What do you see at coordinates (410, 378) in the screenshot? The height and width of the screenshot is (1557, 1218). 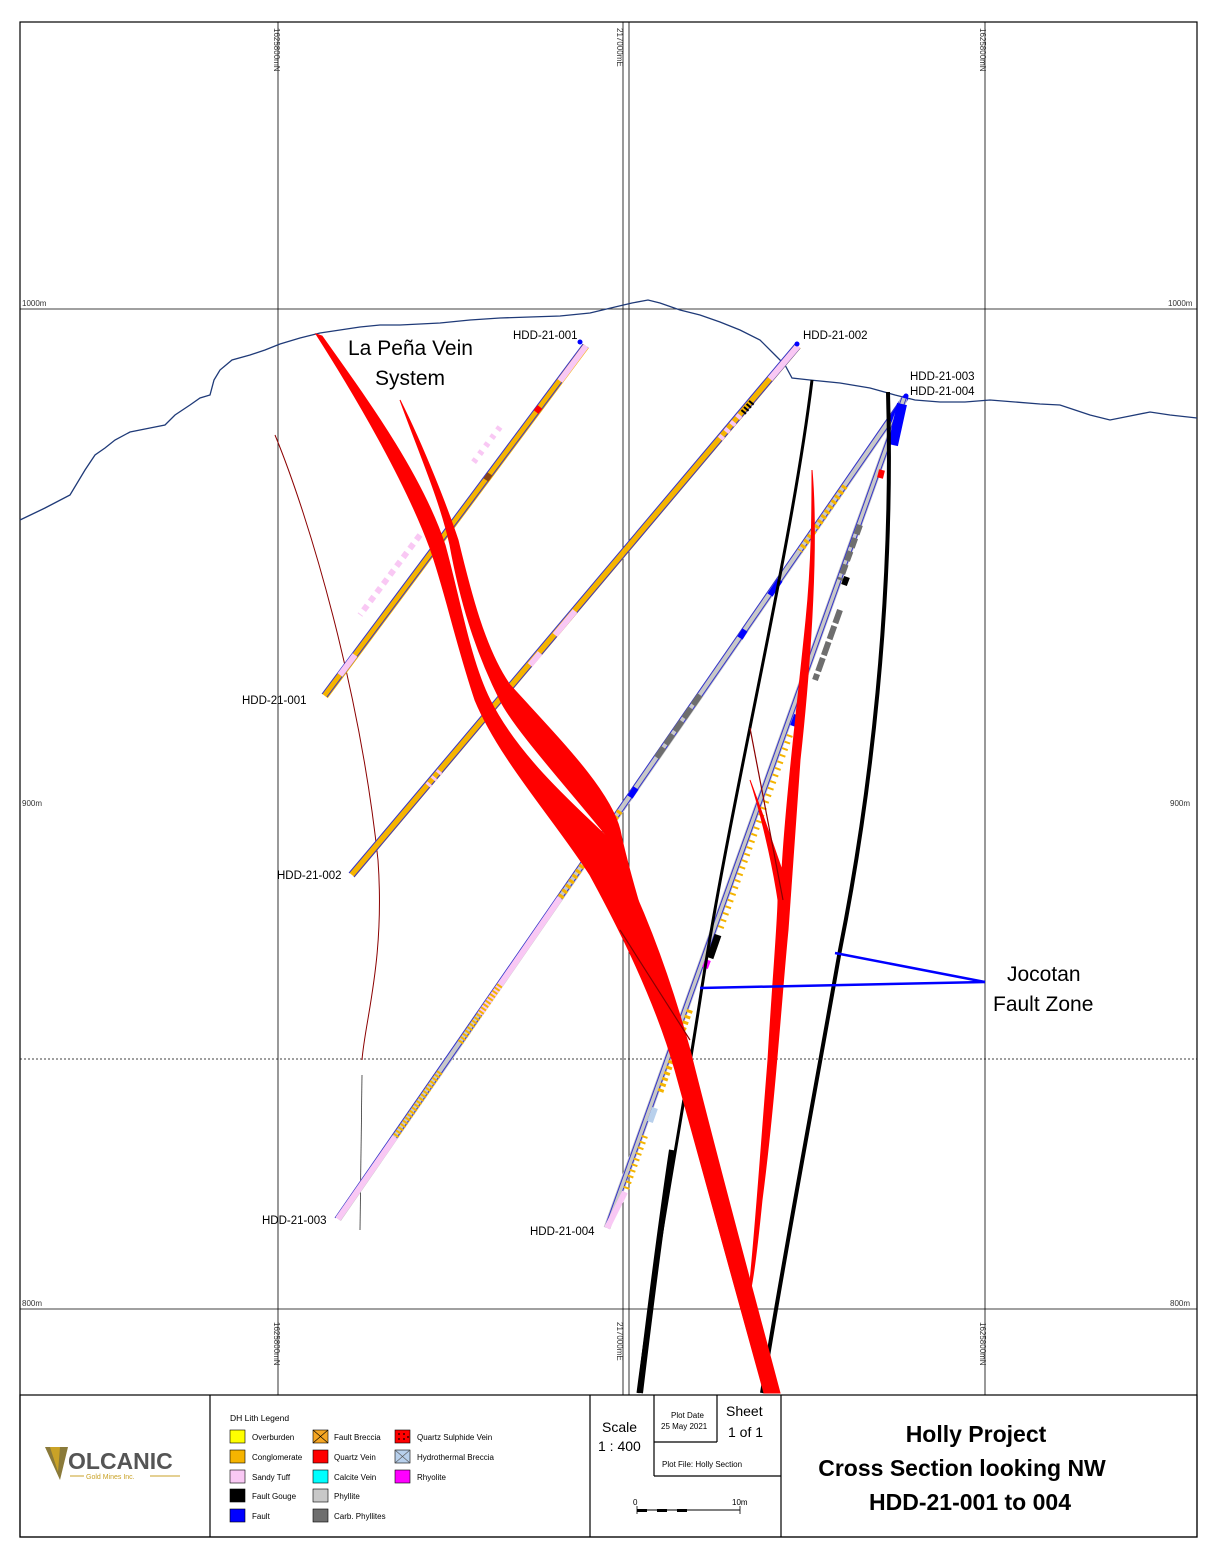 I see `la-pena-vein-label-line2: System` at bounding box center [410, 378].